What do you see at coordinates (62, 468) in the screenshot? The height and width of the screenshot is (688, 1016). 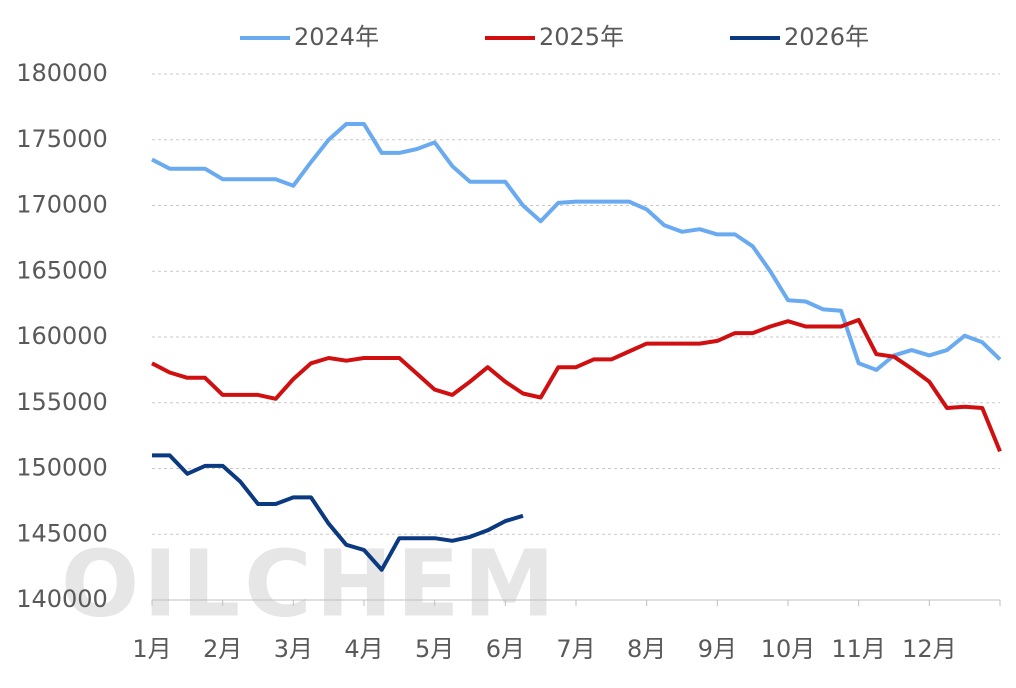 I see `y-tick-label: 150000` at bounding box center [62, 468].